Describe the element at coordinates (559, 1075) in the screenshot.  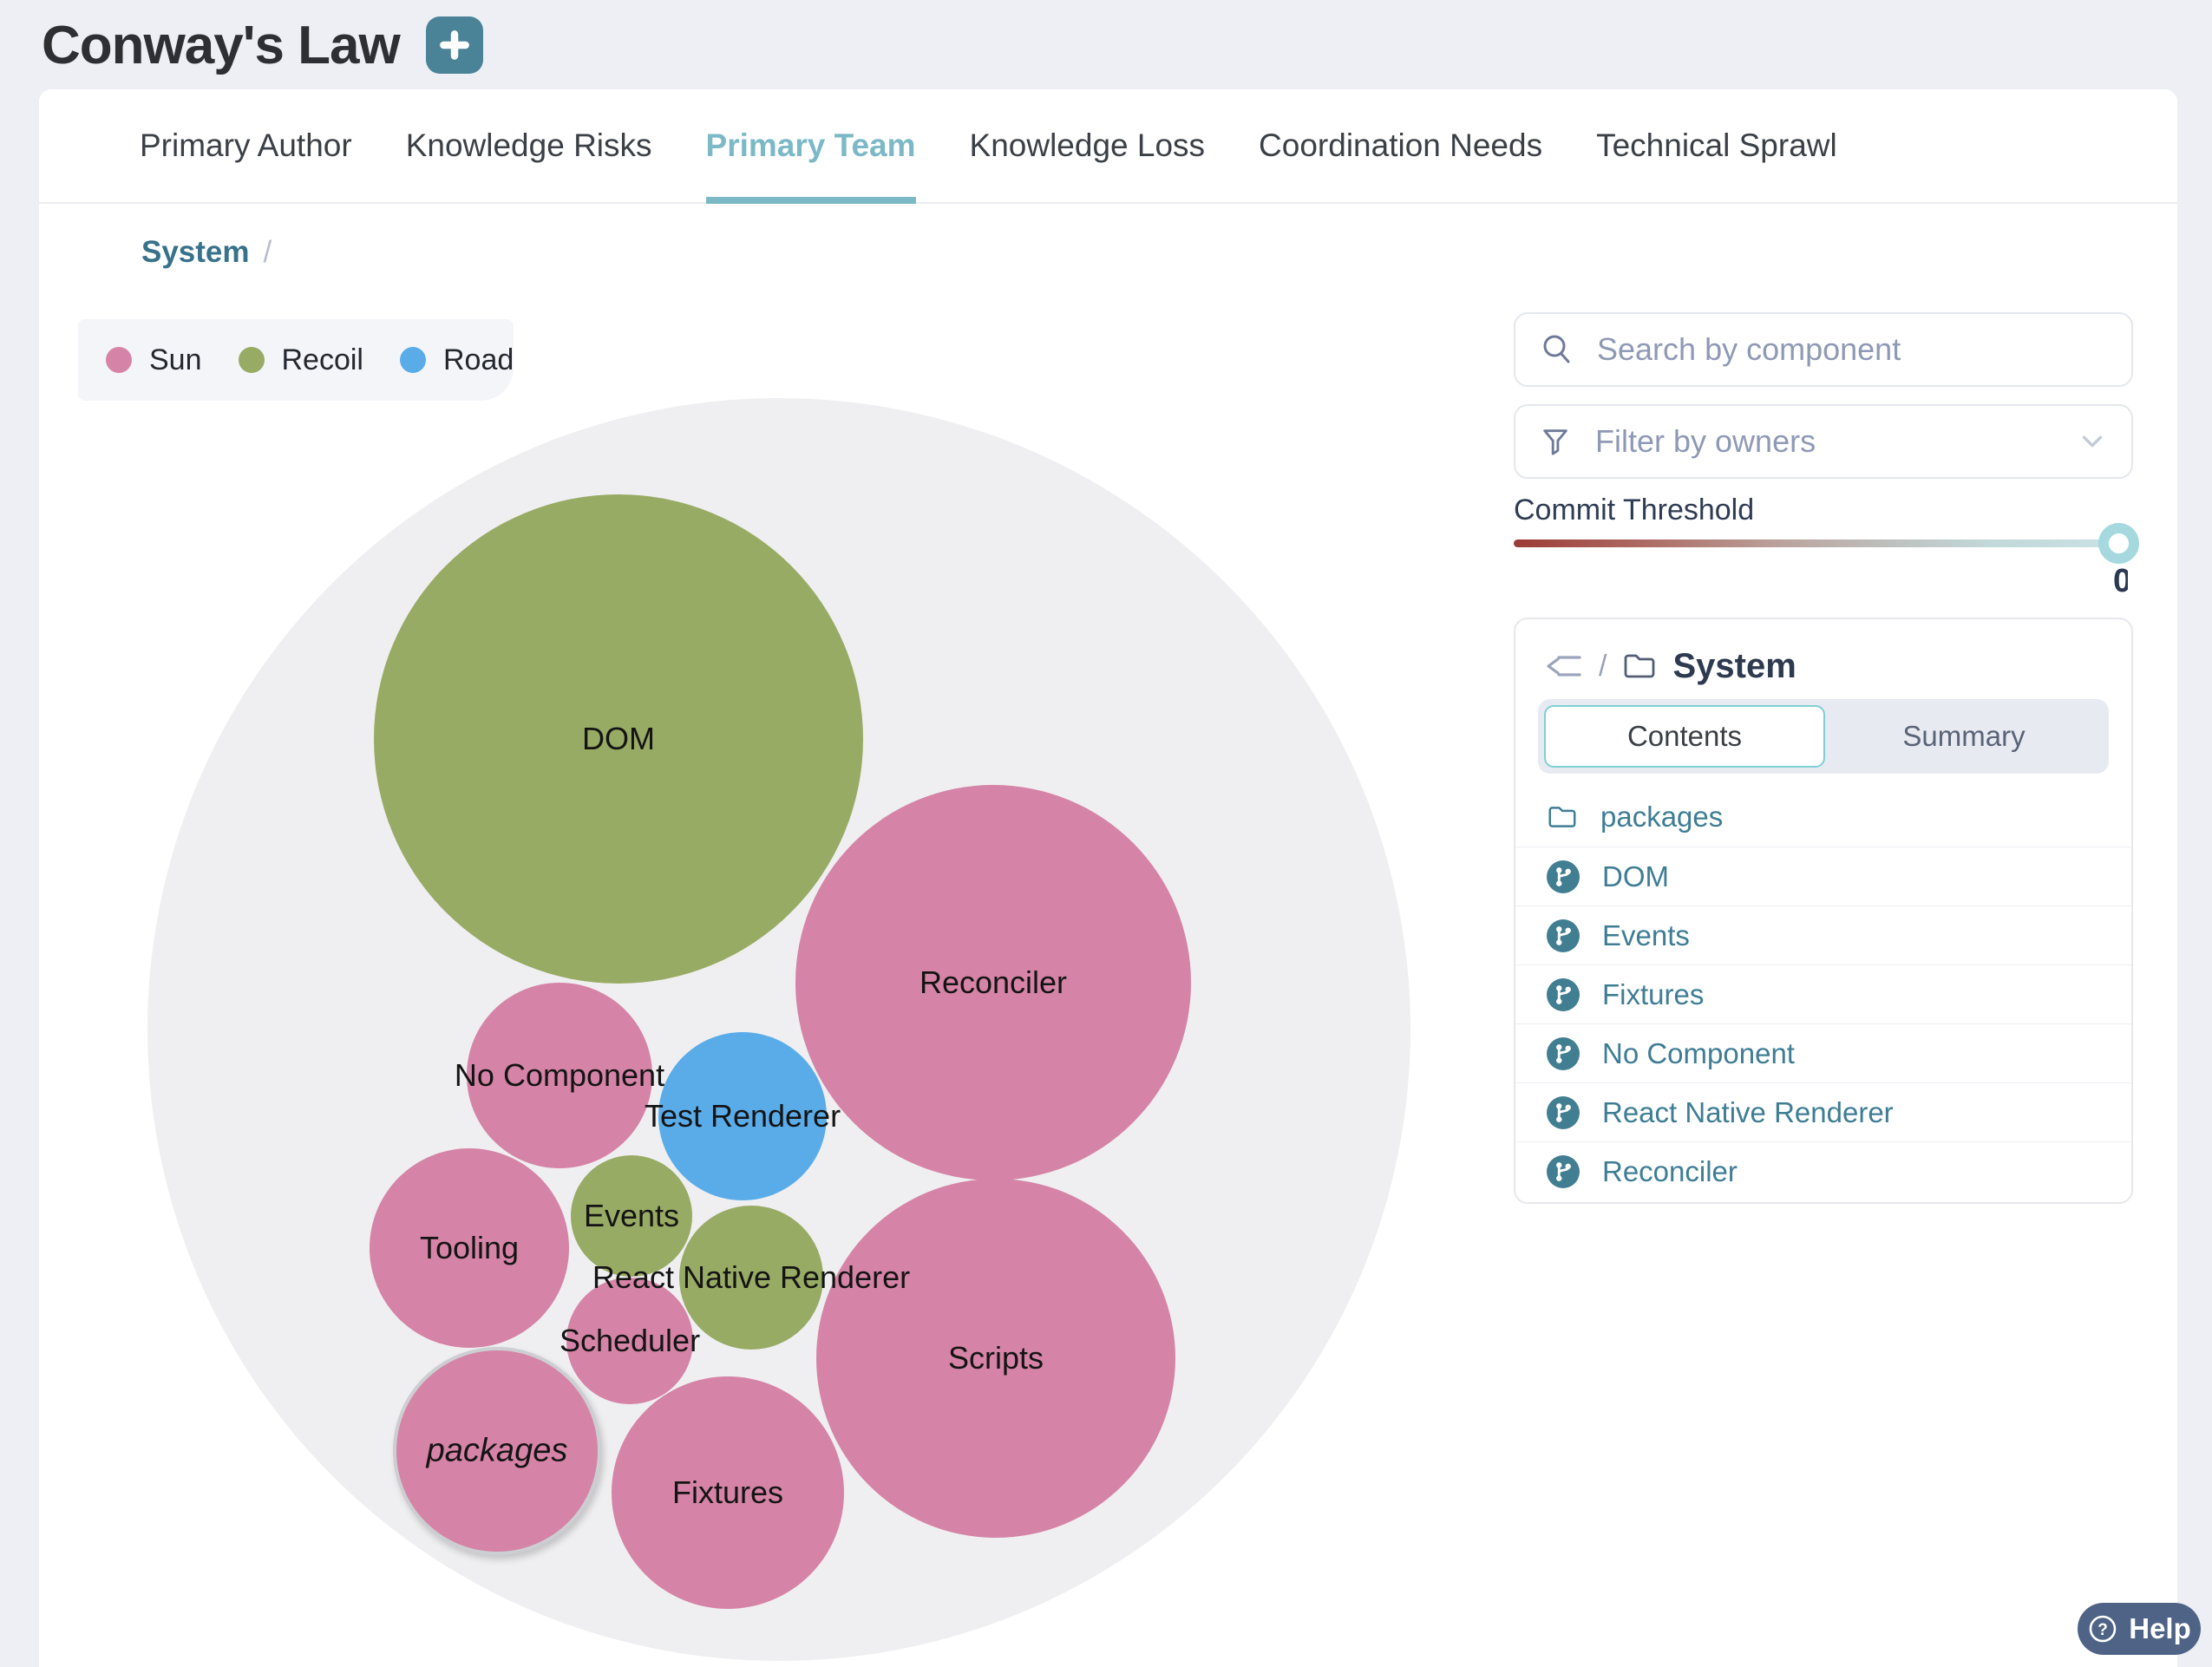
I see `bubble-no-component` at that location.